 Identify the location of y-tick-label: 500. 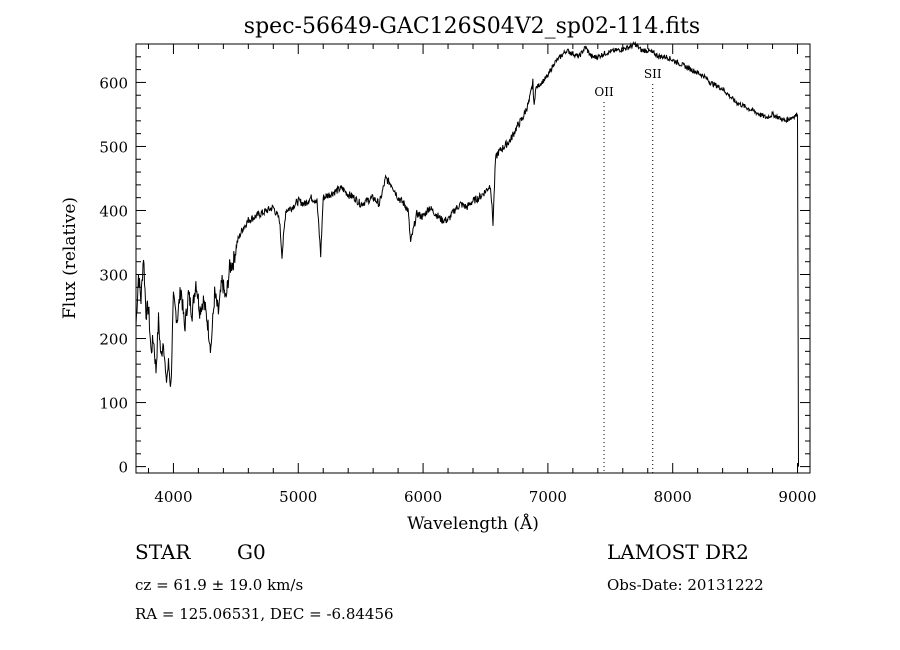
(113, 147).